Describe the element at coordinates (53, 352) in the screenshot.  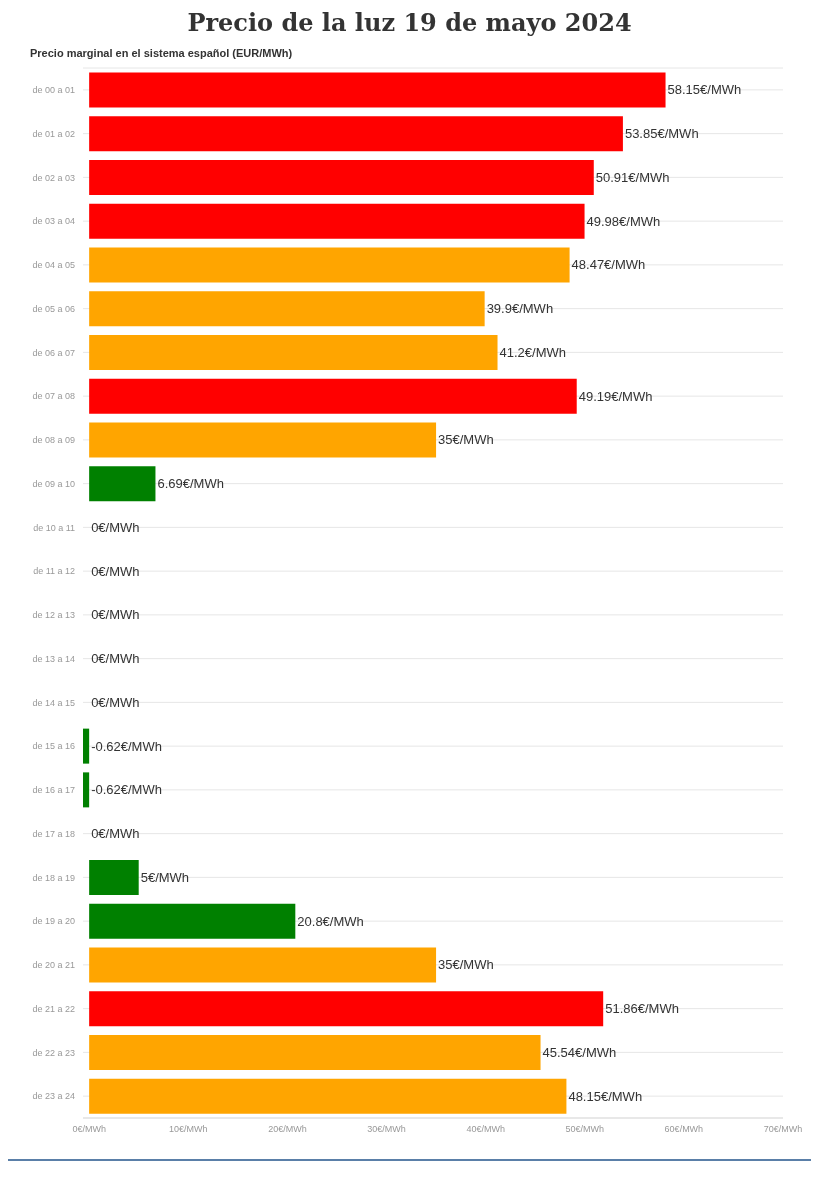
I see `y-tick-label: de 06 a 07` at that location.